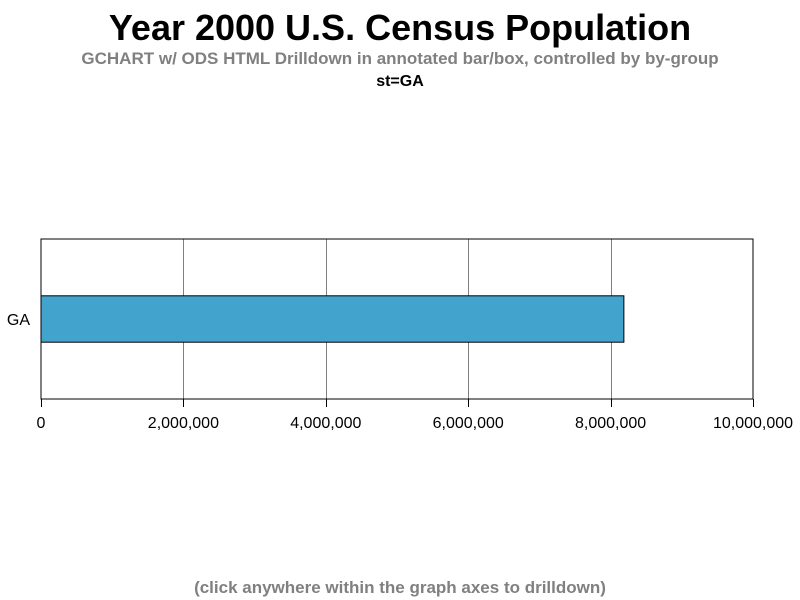 Image resolution: width=800 pixels, height=600 pixels. Describe the element at coordinates (753, 423) in the screenshot. I see `x-tick-label: 10,000,000` at that location.